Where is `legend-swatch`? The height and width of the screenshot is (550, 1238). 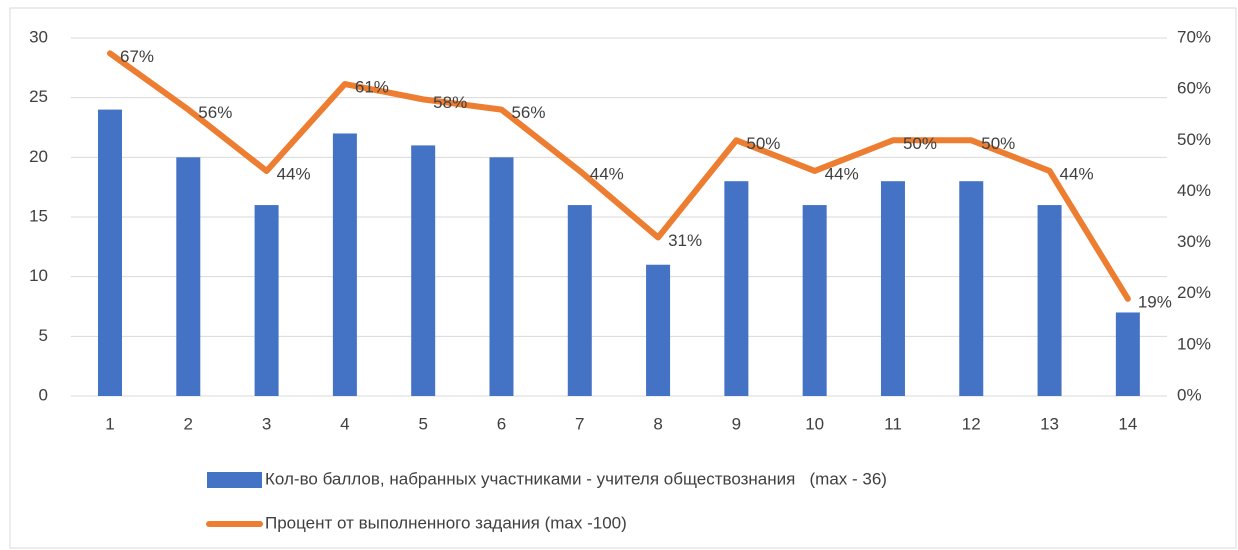
legend-swatch is located at coordinates (234, 480).